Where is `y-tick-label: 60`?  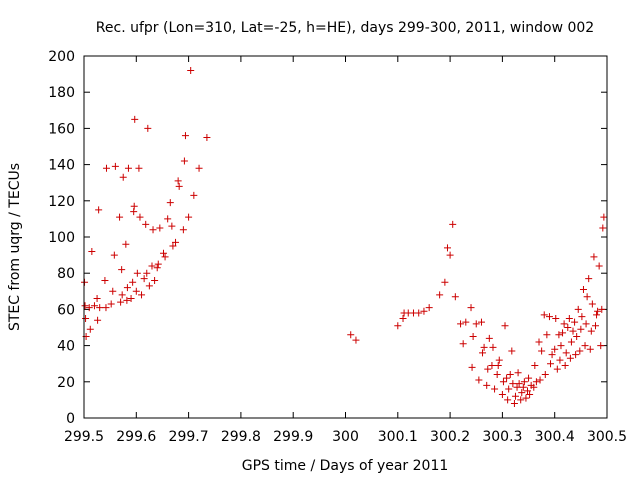 y-tick-label: 60 is located at coordinates (66, 310).